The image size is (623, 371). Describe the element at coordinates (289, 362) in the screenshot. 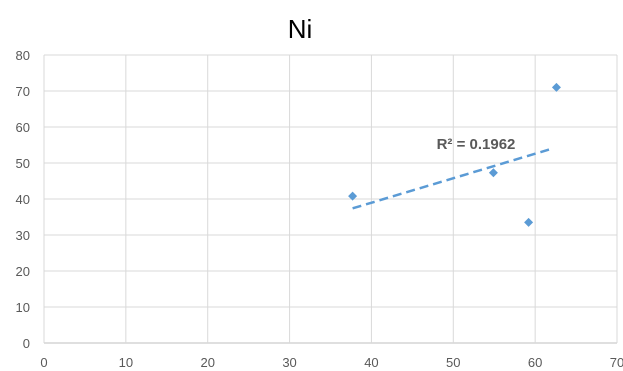

I see `x-tick-label: 30` at that location.